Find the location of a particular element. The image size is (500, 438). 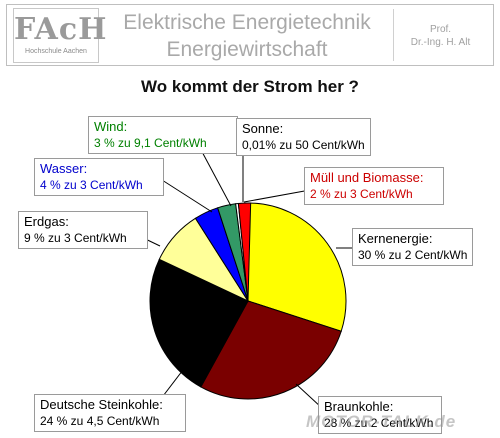

author-line1: Prof. is located at coordinates (440, 29).